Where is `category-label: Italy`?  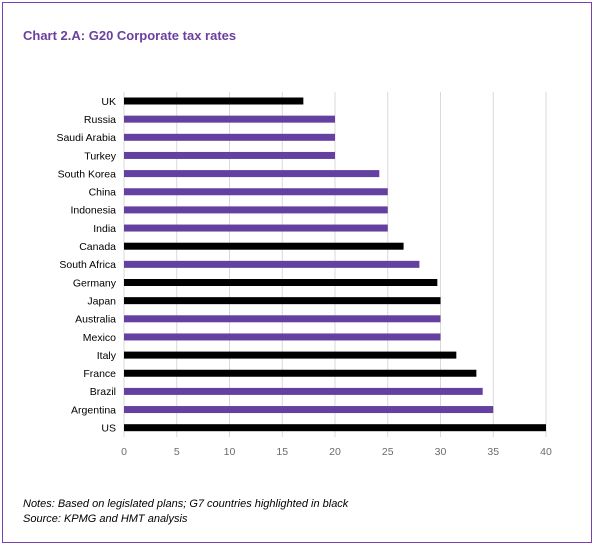 category-label: Italy is located at coordinates (107, 356).